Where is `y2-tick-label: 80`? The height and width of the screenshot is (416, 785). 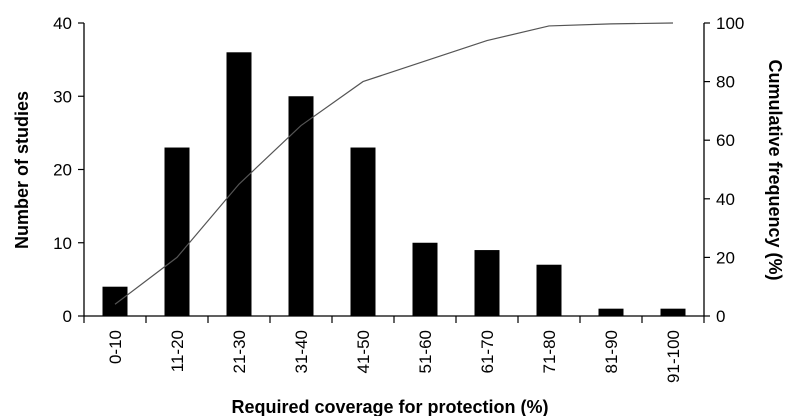
y2-tick-label: 80 is located at coordinates (725, 82).